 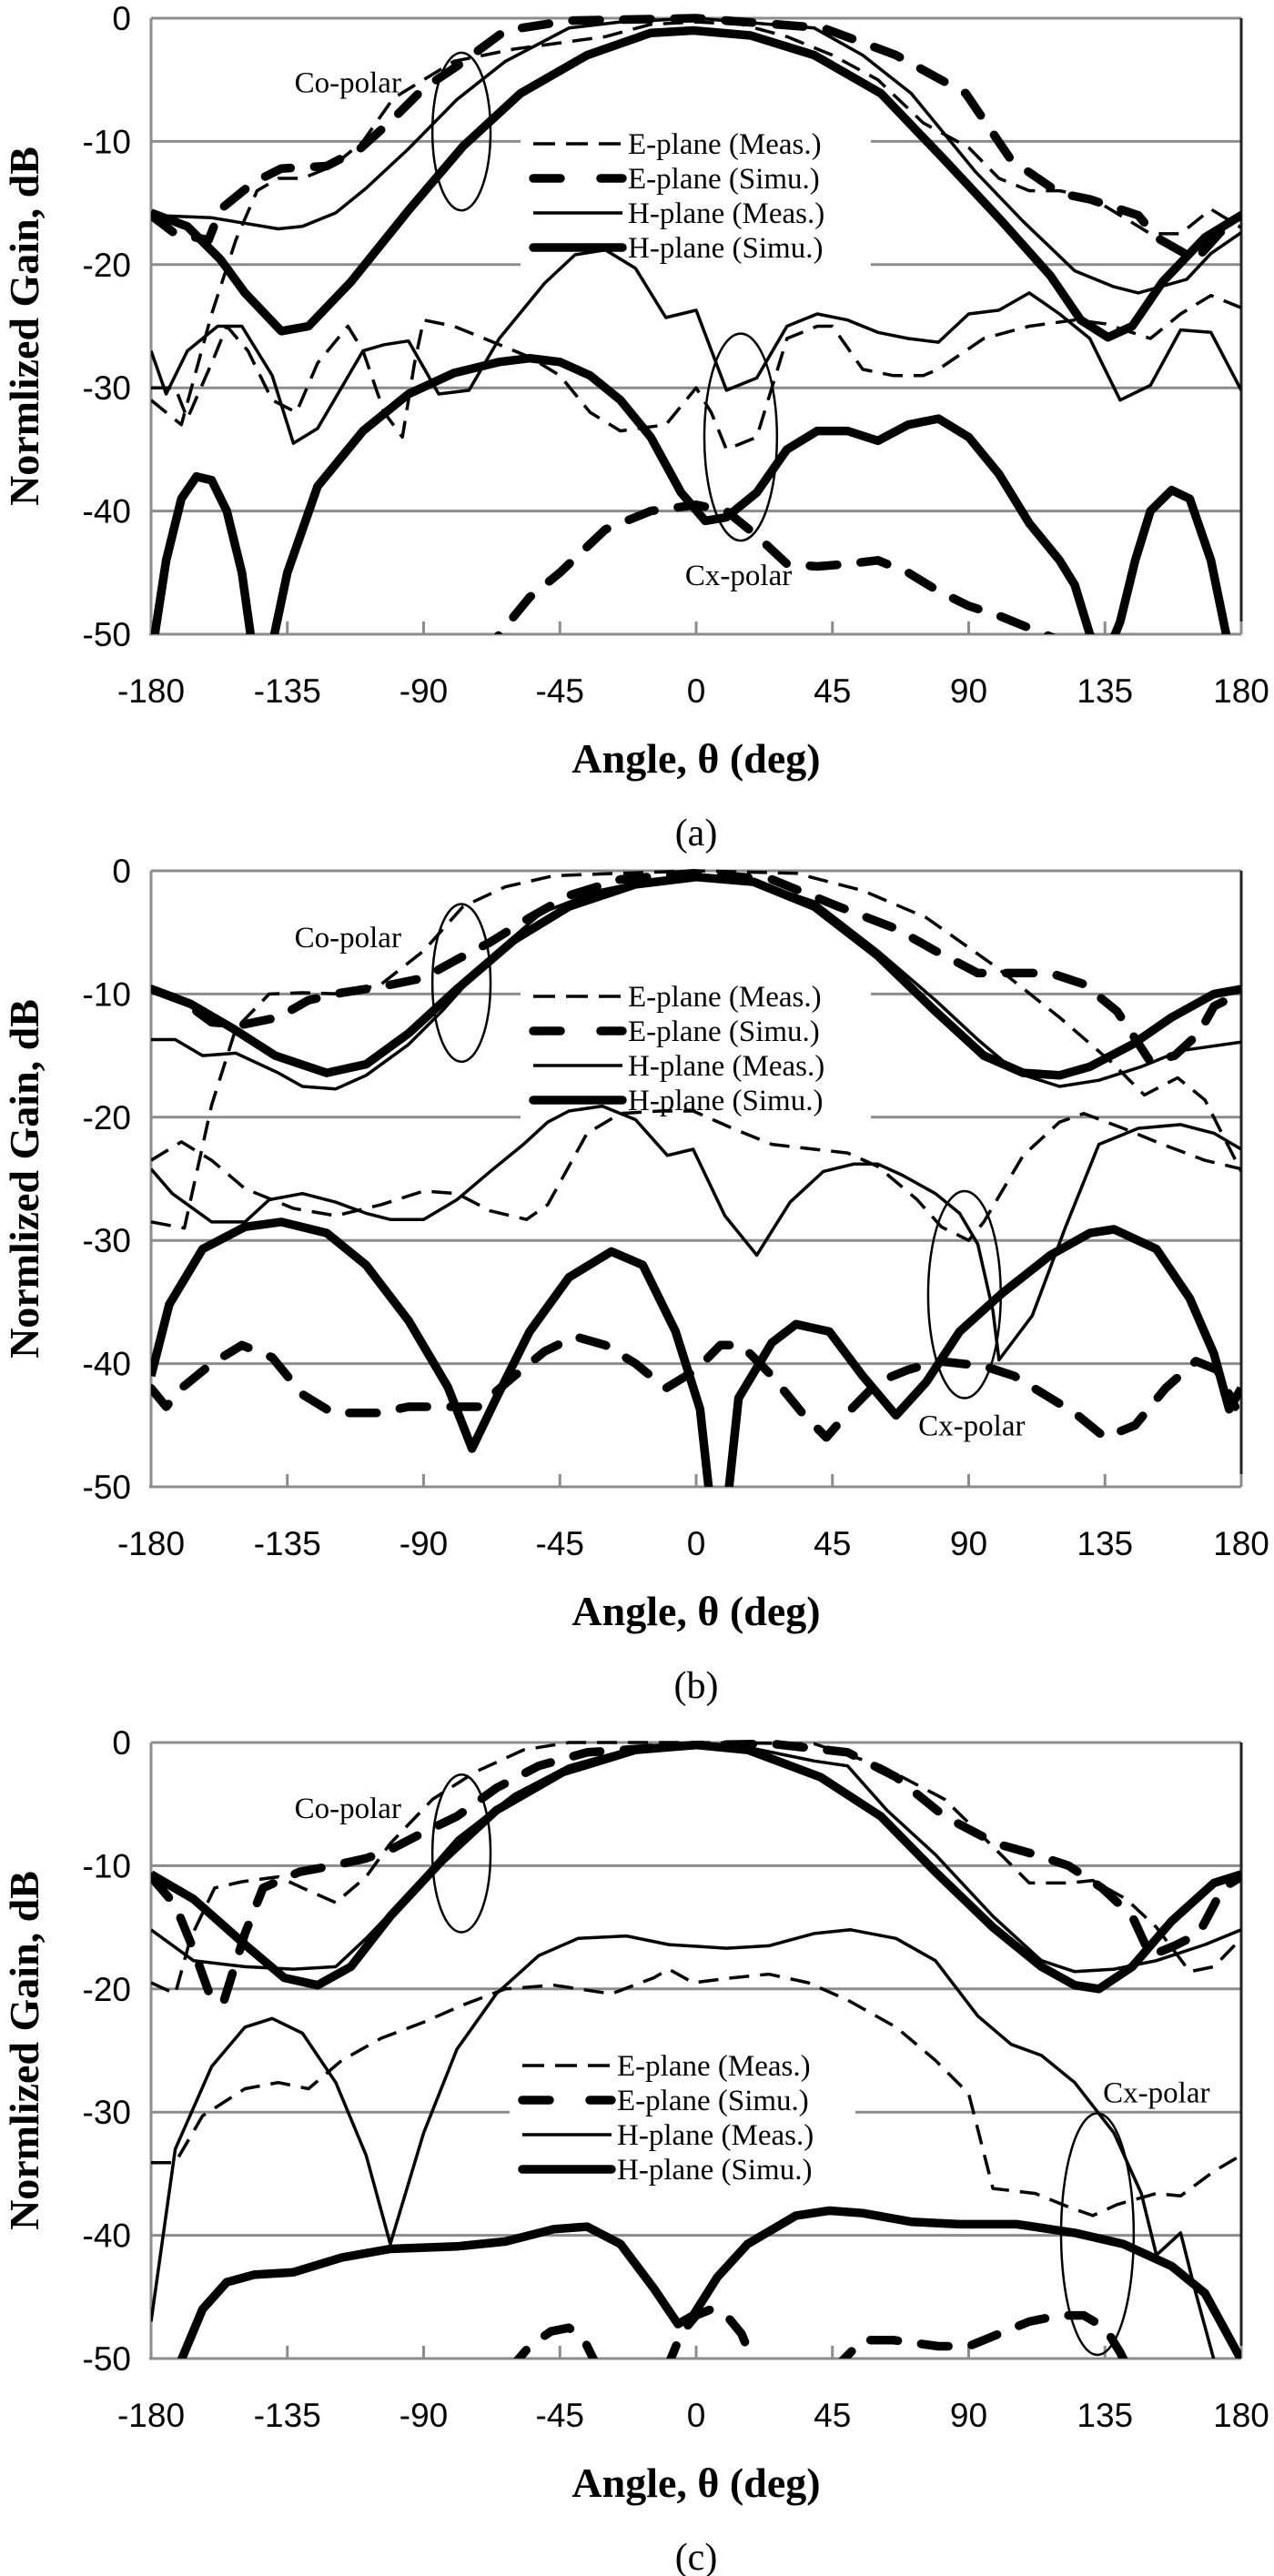 I want to click on x-axis-label: Angle, θ (deg), so click(x=696, y=2483).